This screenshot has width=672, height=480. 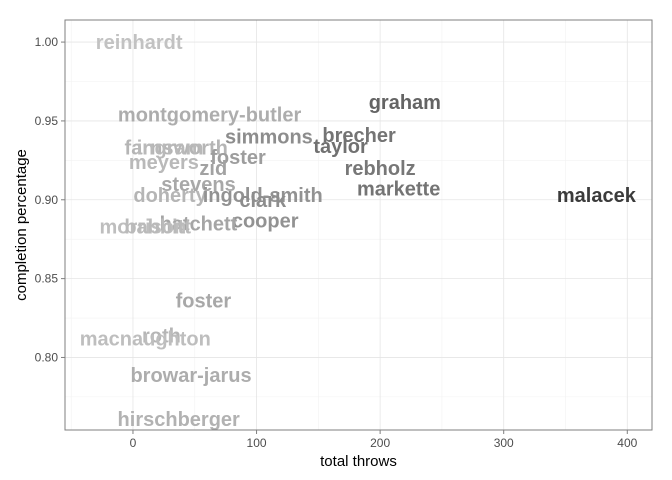 I want to click on y-tick-label: 0.85, so click(x=47, y=279).